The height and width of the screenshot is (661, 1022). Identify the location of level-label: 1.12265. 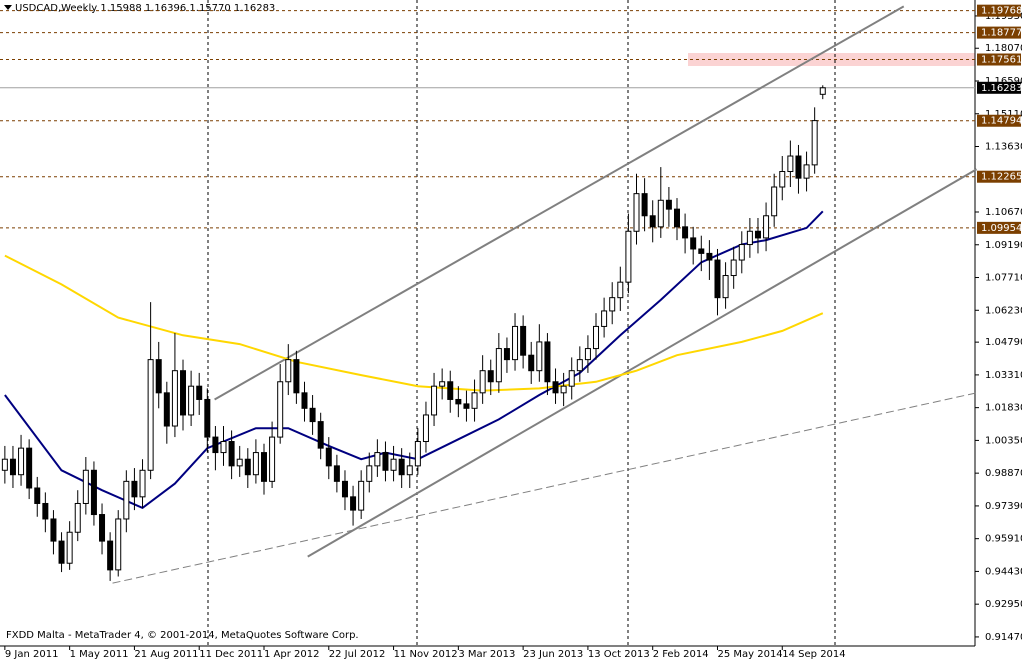
(1001, 177).